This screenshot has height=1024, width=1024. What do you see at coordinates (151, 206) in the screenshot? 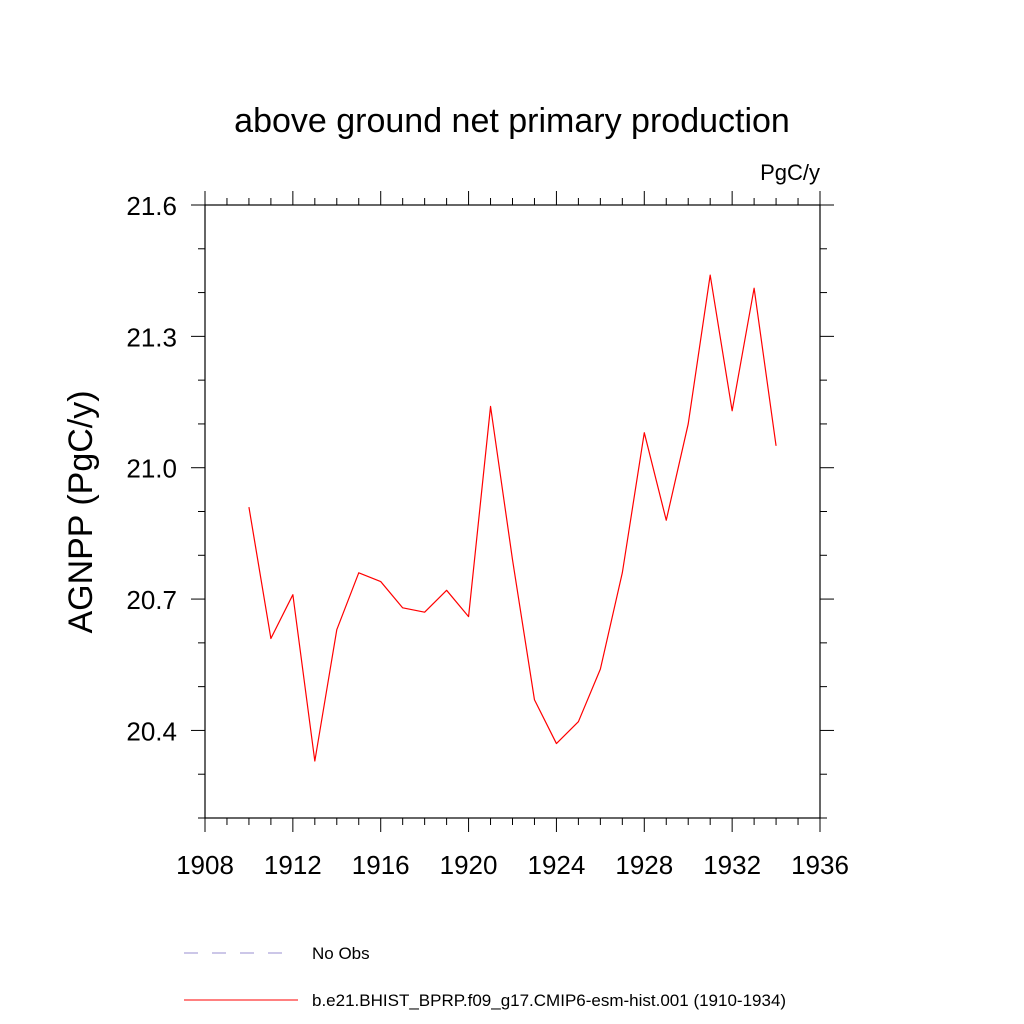
I see `y-tick-label: 21.6` at bounding box center [151, 206].